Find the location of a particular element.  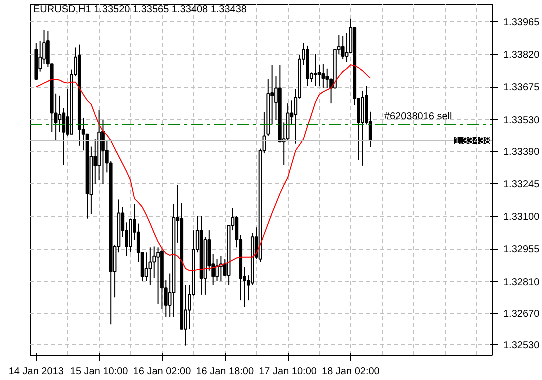

y-tick-label: 1.33390 is located at coordinates (522, 152).